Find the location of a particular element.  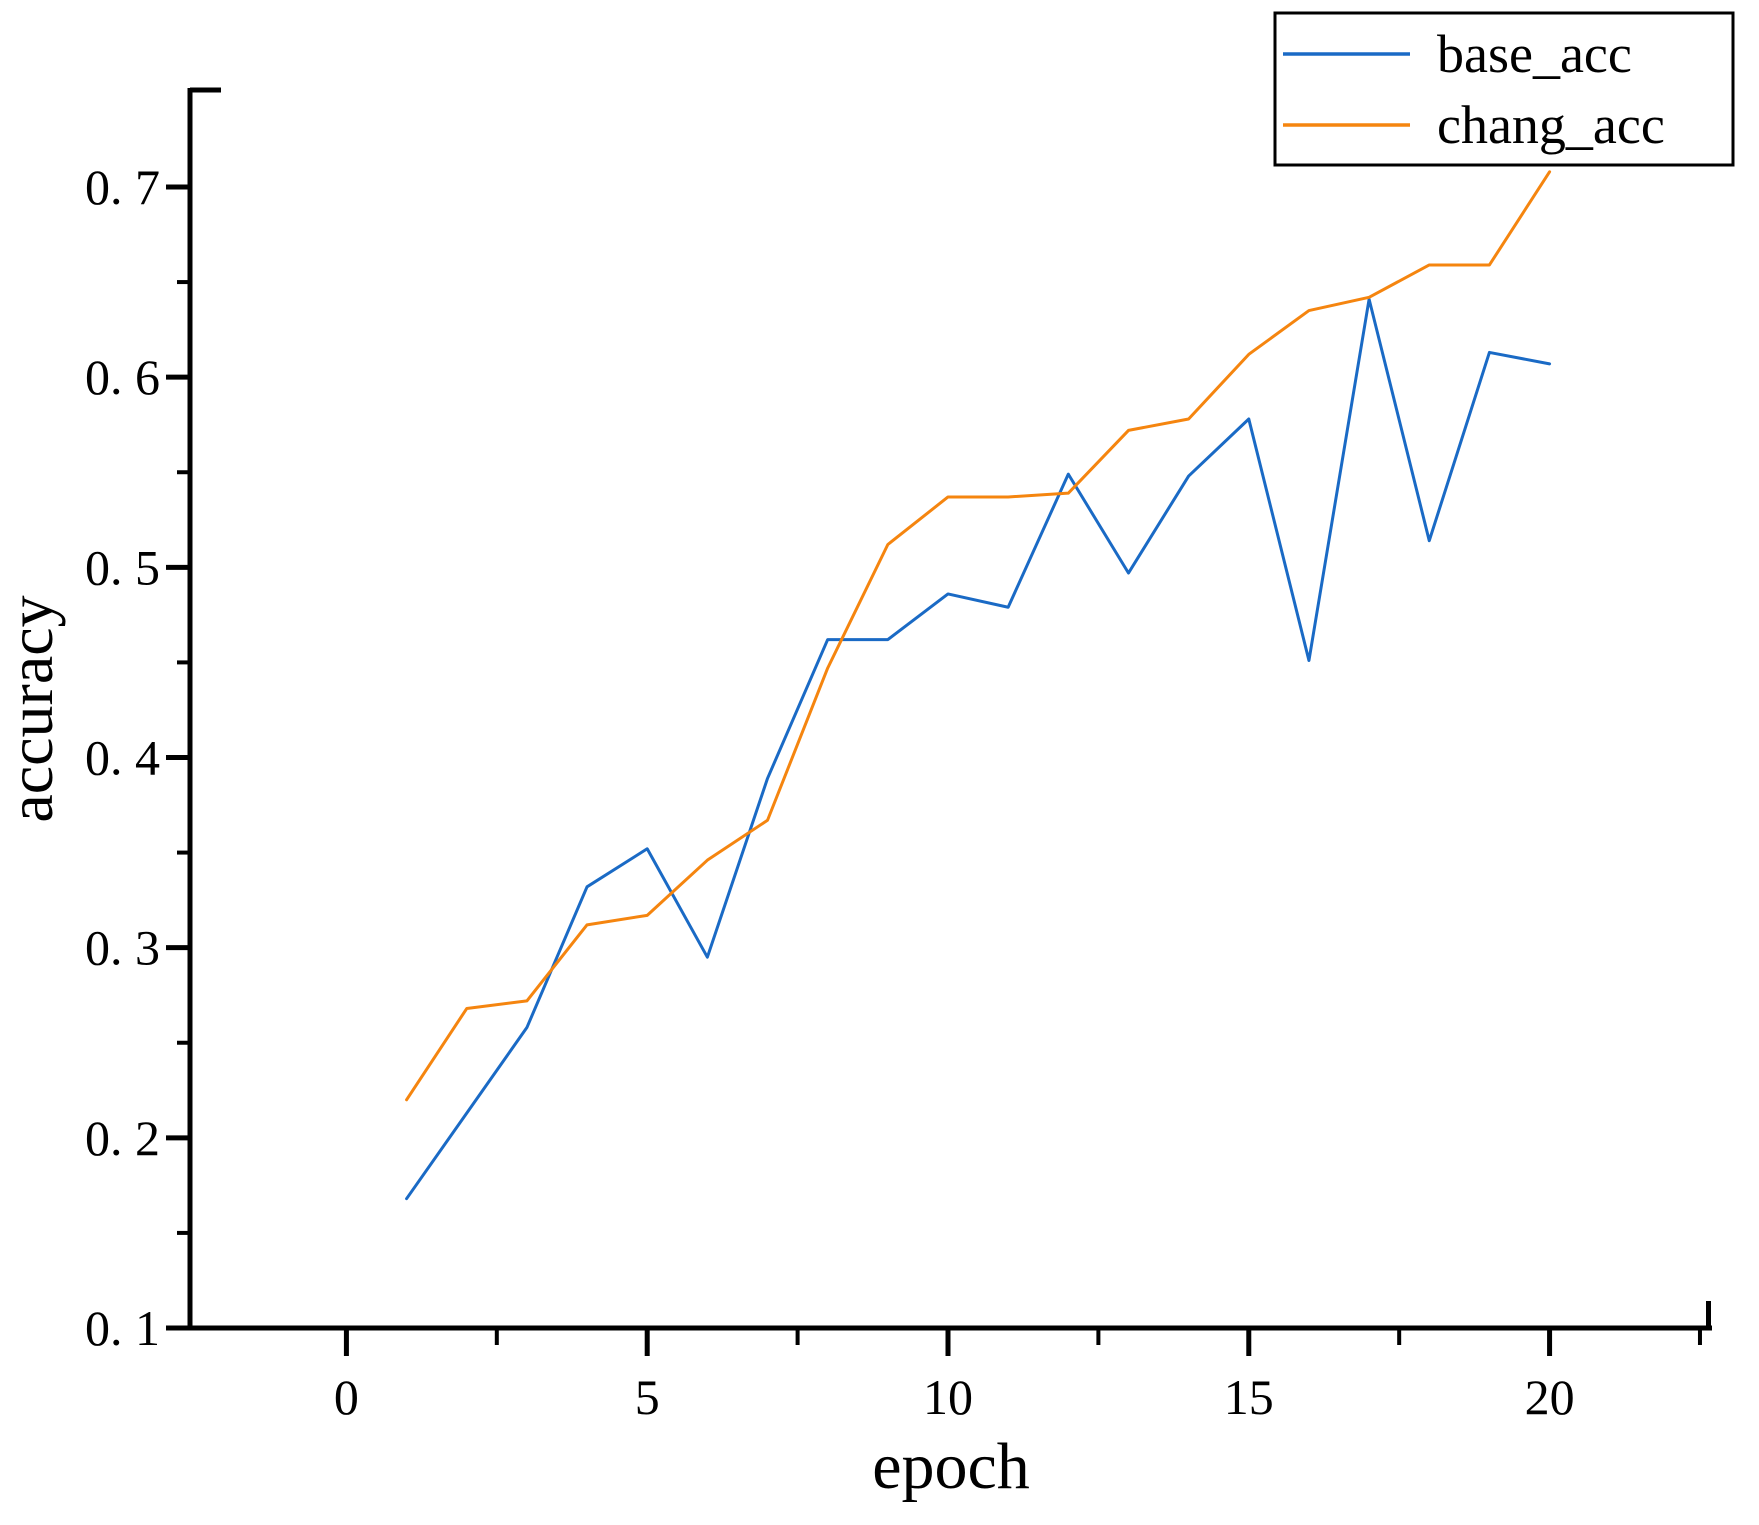

y-tick-label: 0. 6 is located at coordinates (122, 377).